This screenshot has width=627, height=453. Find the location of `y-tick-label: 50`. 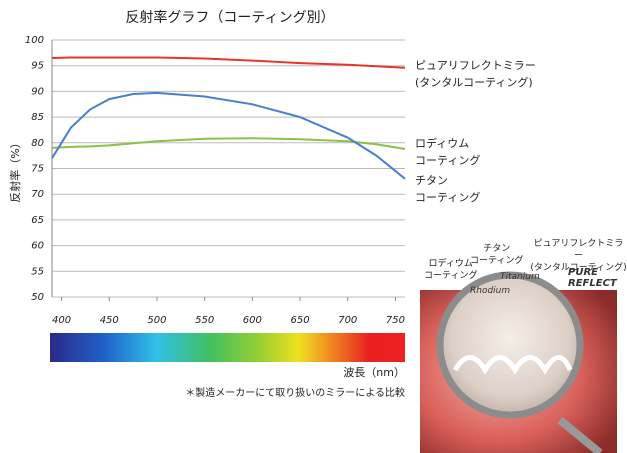

y-tick-label: 50 is located at coordinates (37, 297).